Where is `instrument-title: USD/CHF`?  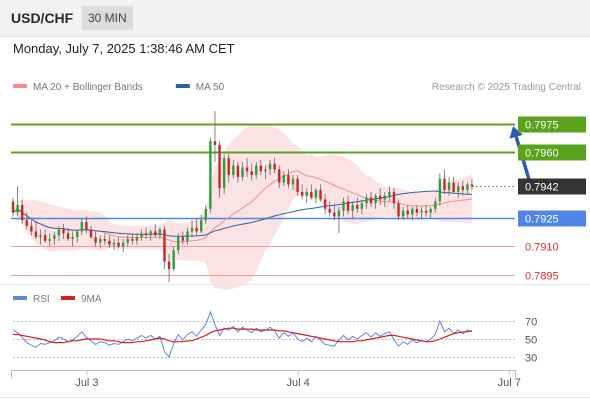
instrument-title: USD/CHF is located at coordinates (42, 18).